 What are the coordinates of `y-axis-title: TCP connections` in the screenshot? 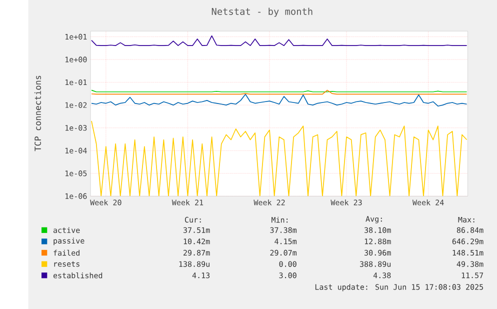 It's located at (37, 114).